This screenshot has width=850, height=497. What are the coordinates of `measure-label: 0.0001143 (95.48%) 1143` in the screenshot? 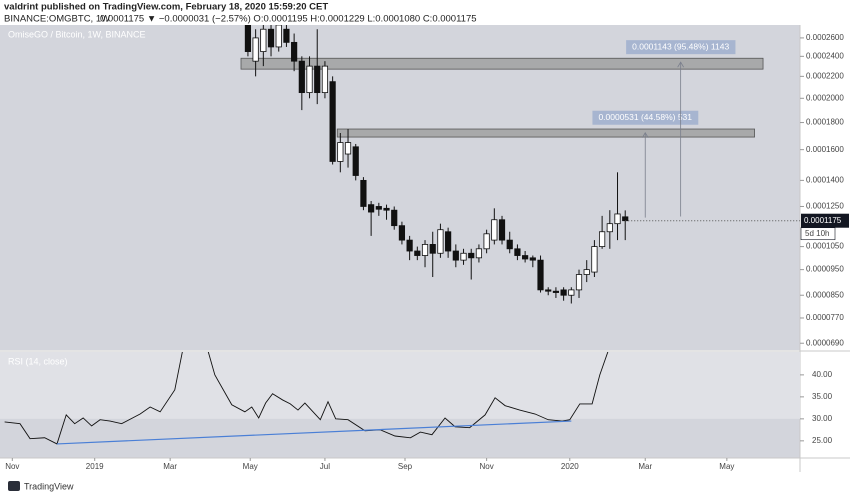 It's located at (680, 46).